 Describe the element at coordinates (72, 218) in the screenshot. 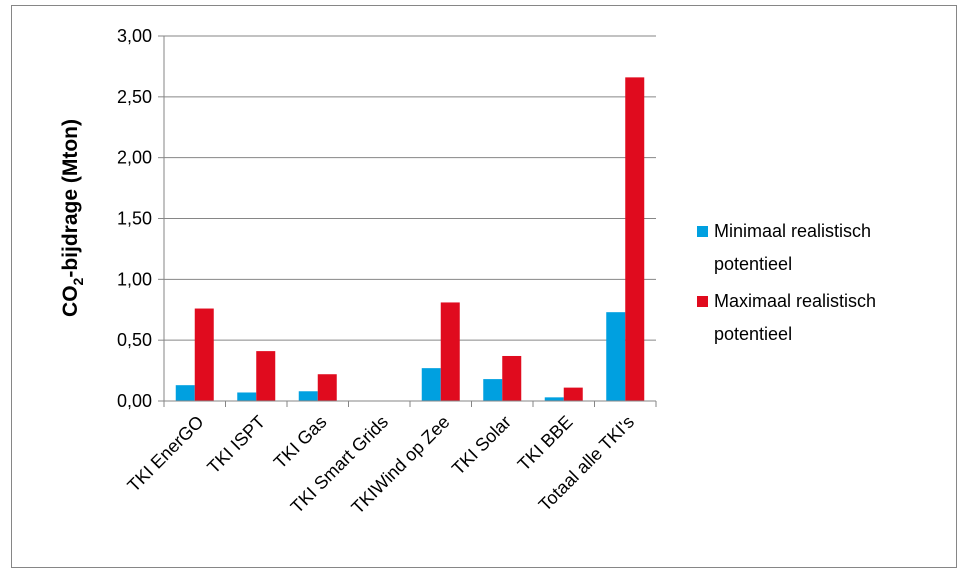

I see `y-axis-label: CO2-bijdrage (Mton)` at that location.